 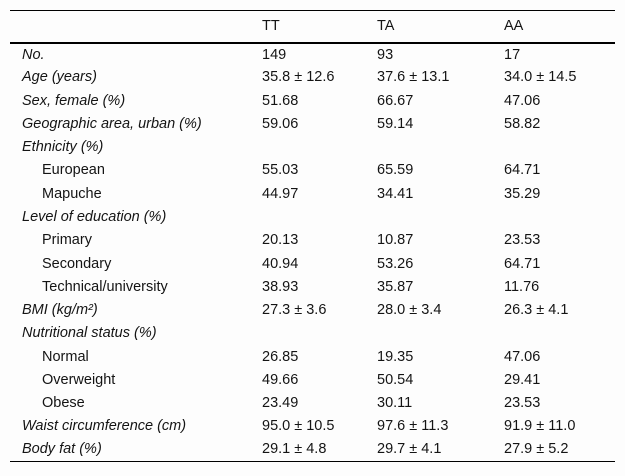 What do you see at coordinates (440, 27) in the screenshot?
I see `header-col-ta: TA` at bounding box center [440, 27].